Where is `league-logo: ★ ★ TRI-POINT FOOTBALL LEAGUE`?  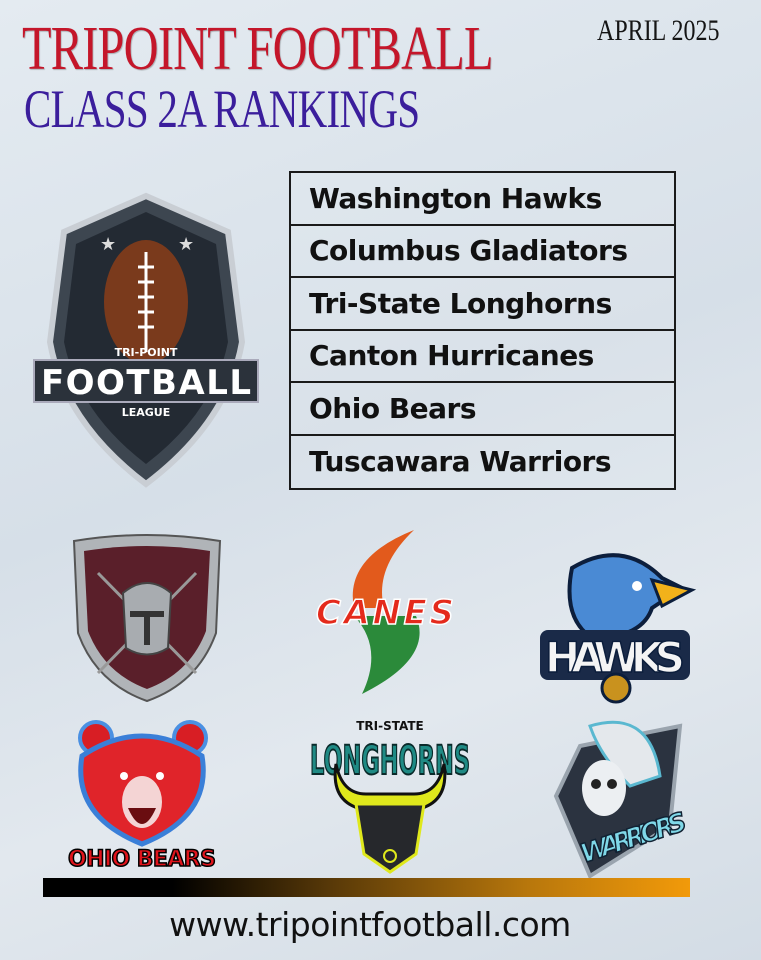 league-logo: ★ ★ TRI-POINT FOOTBALL LEAGUE is located at coordinates (146, 340).